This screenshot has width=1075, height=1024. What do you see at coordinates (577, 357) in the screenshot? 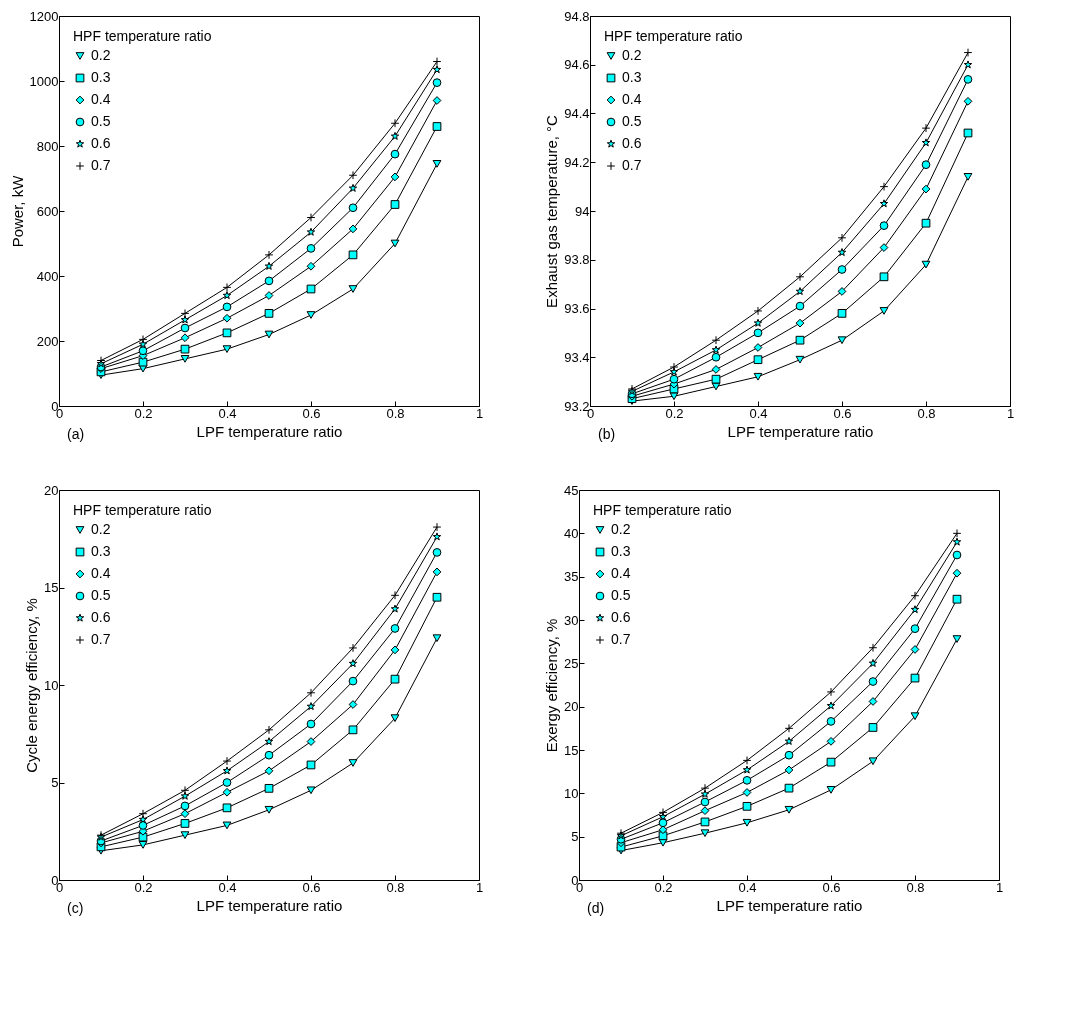
I see `y-tick-label: 93.4` at bounding box center [577, 357].